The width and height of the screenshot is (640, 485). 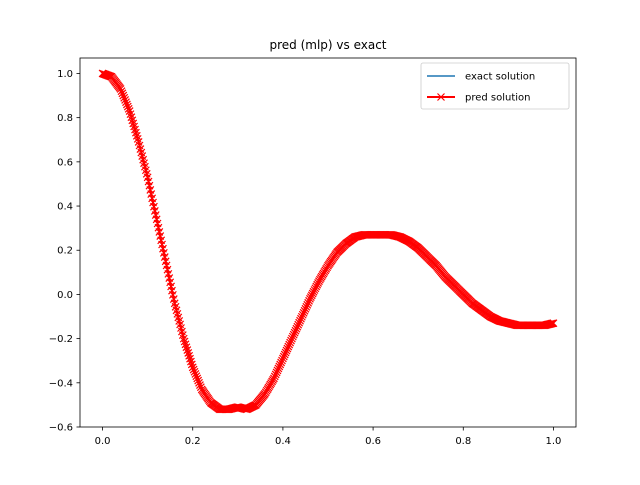 I want to click on legend-box, so click(x=495, y=86).